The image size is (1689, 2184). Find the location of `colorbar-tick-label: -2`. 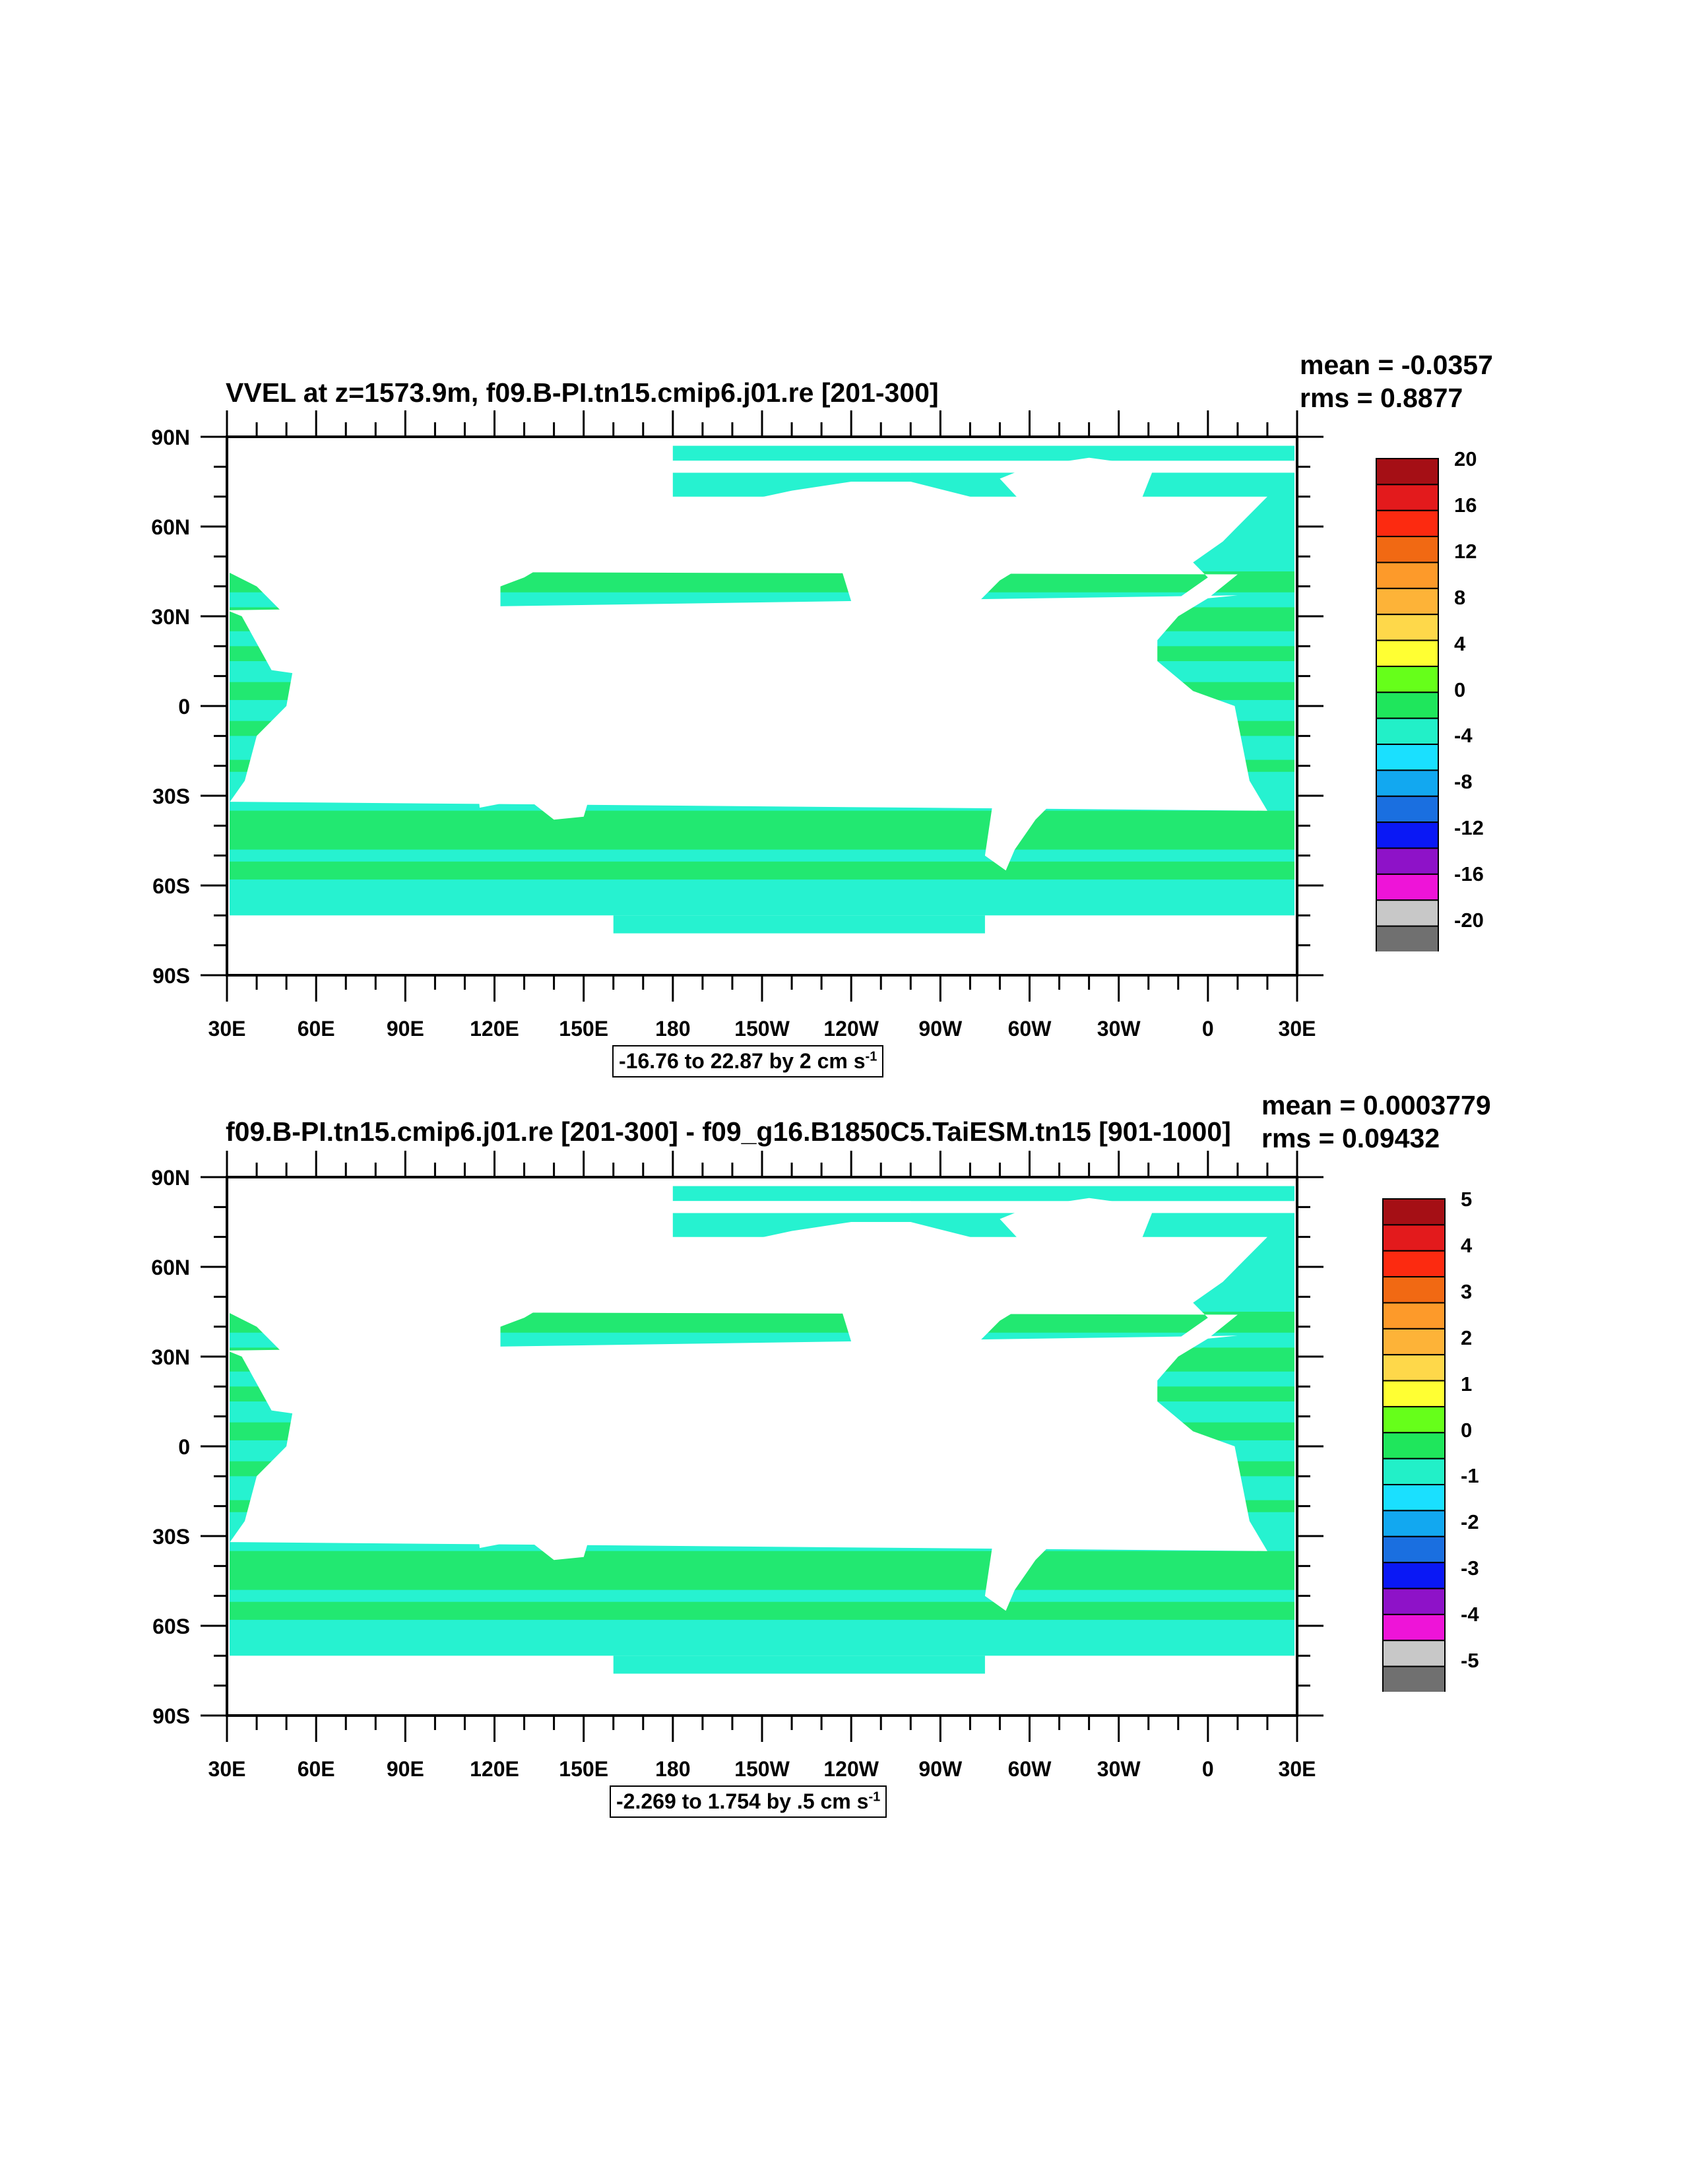

colorbar-tick-label: -2 is located at coordinates (1470, 1522).